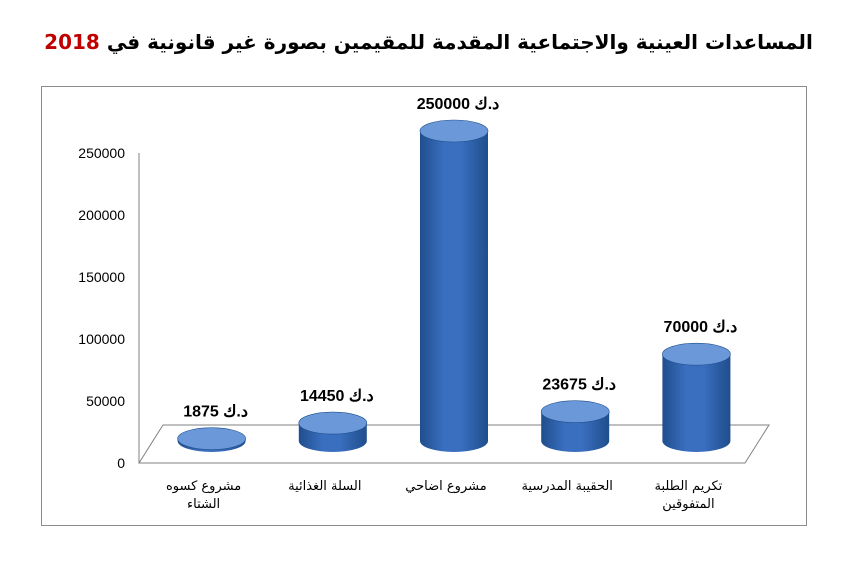 This screenshot has height=569, width=857. I want to click on y-tick-label: 150000, so click(101, 277).